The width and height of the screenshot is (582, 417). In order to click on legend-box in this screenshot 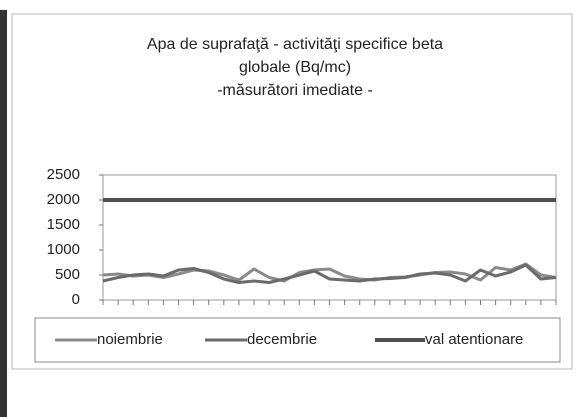, I will do `click(297, 340)`.